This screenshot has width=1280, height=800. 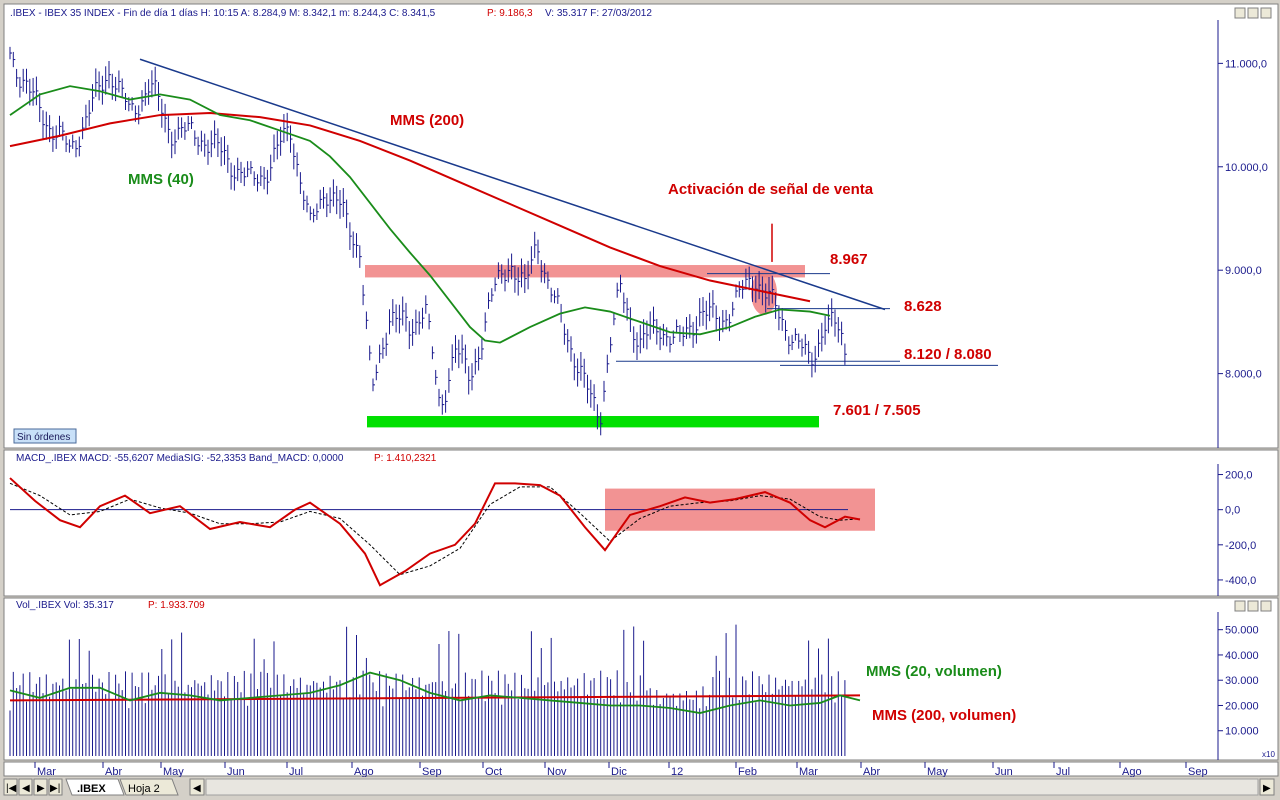 What do you see at coordinates (877, 410) in the screenshot?
I see `level-7601-label: 7.601 / 7.505` at bounding box center [877, 410].